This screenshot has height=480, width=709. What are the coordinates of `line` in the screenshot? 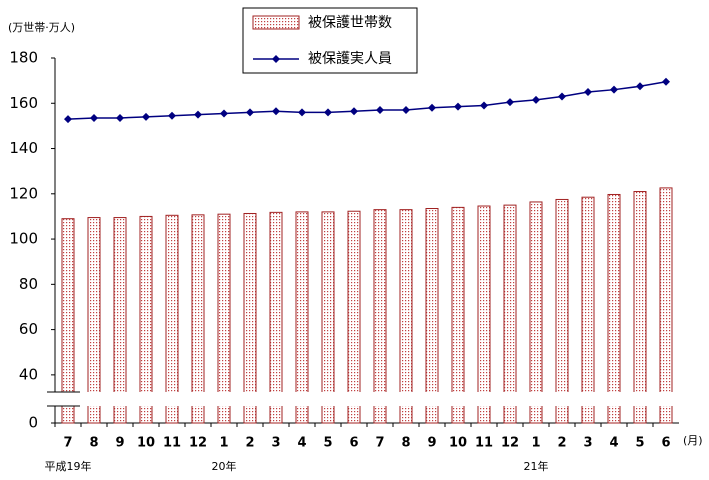 It's located at (367, 100).